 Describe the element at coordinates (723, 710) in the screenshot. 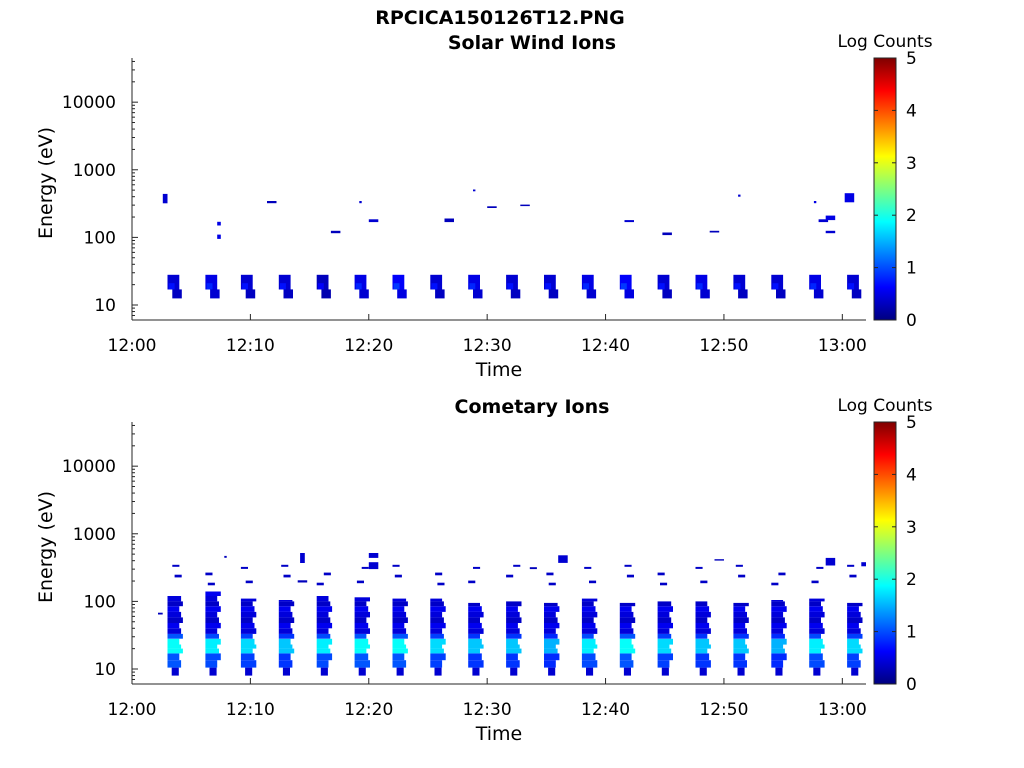

I see `x-tick-label: 12:50` at that location.